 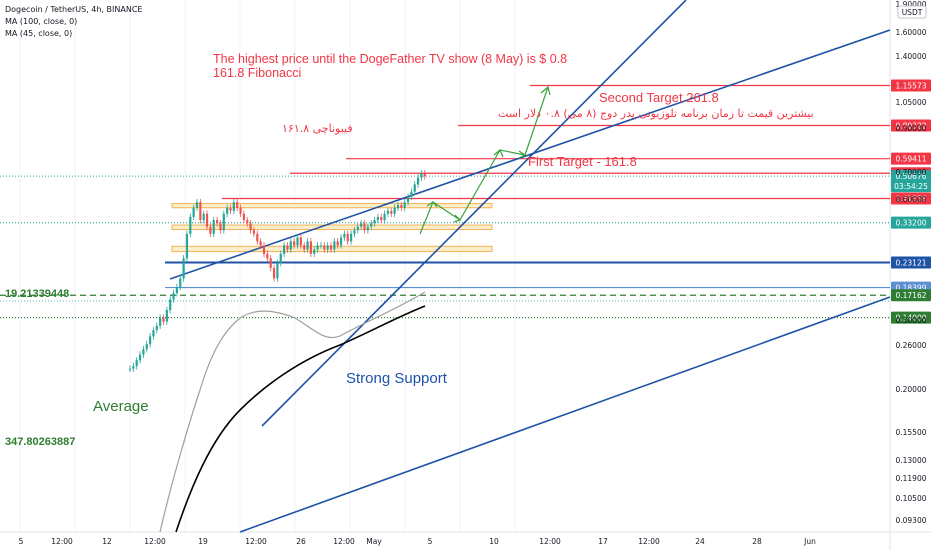 What do you see at coordinates (910, 498) in the screenshot?
I see `price-tick-label: 0.10500` at bounding box center [910, 498].